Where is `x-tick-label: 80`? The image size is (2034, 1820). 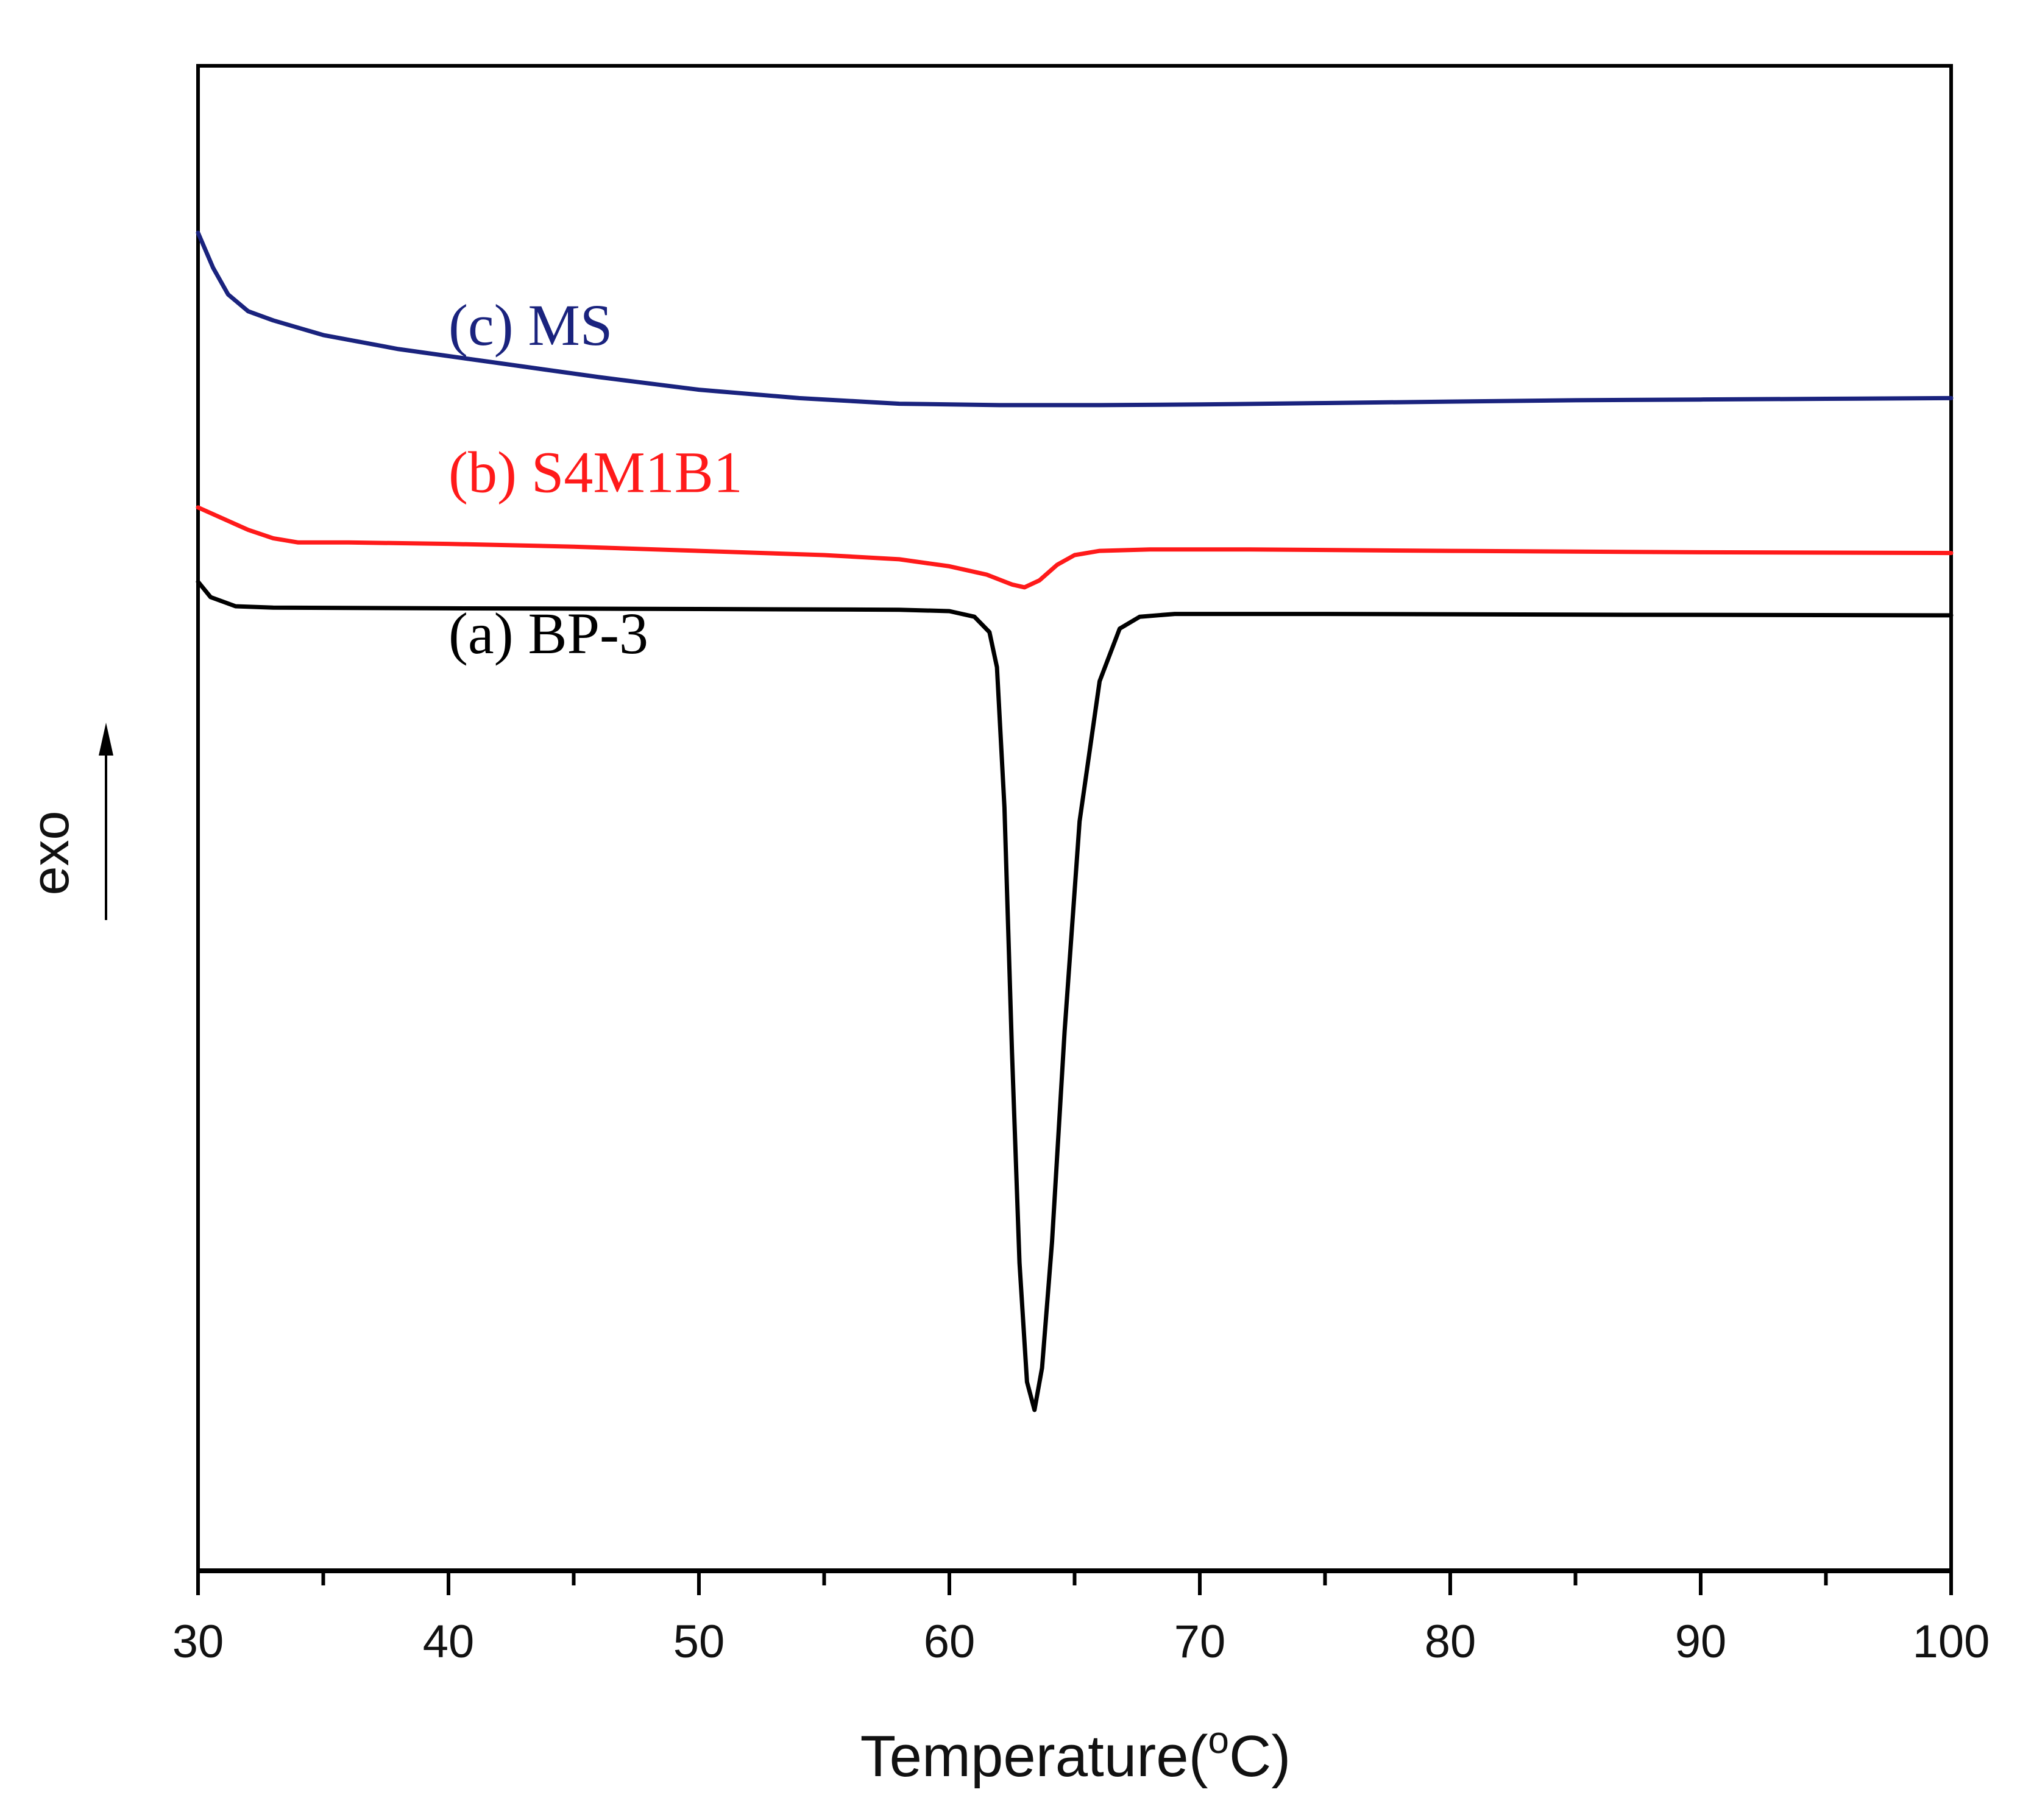 x-tick-label: 80 is located at coordinates (1450, 1642).